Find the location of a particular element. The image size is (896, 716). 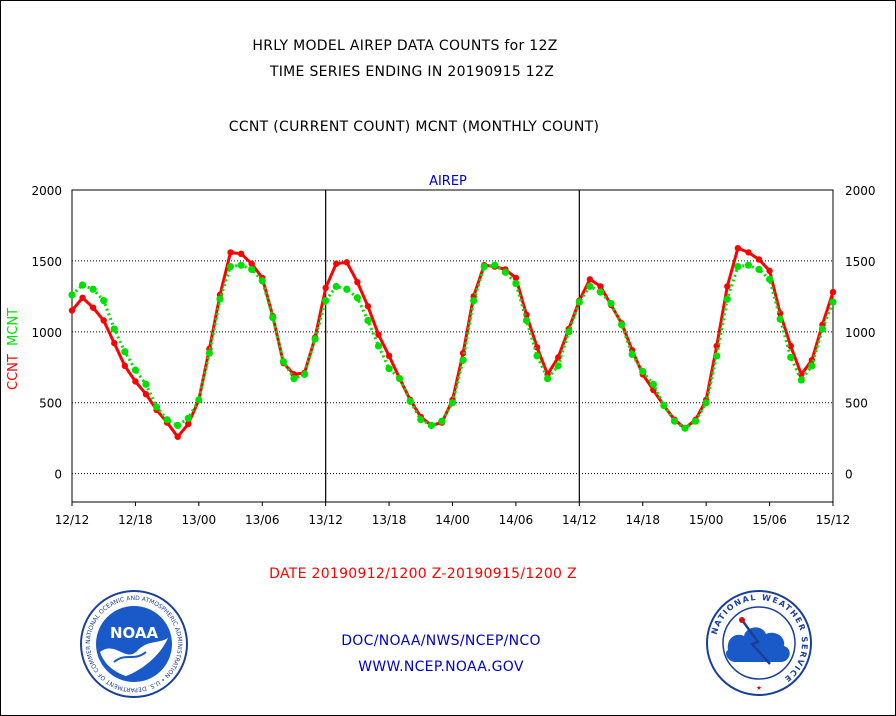

nws-logo-star: ★ is located at coordinates (759, 688).